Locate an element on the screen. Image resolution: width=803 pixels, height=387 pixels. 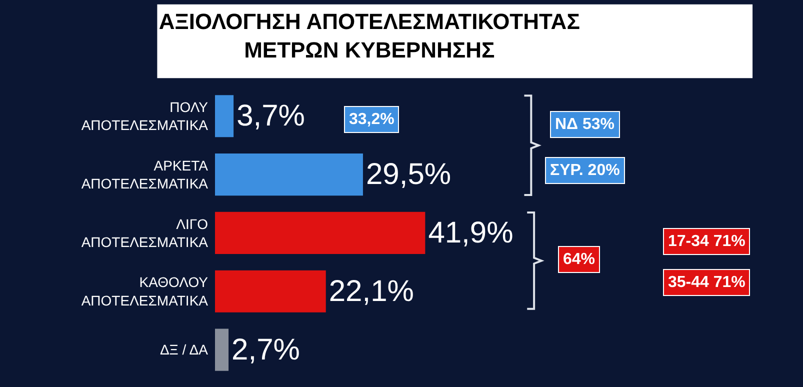
text: 35-44 71% is located at coordinates (707, 282).